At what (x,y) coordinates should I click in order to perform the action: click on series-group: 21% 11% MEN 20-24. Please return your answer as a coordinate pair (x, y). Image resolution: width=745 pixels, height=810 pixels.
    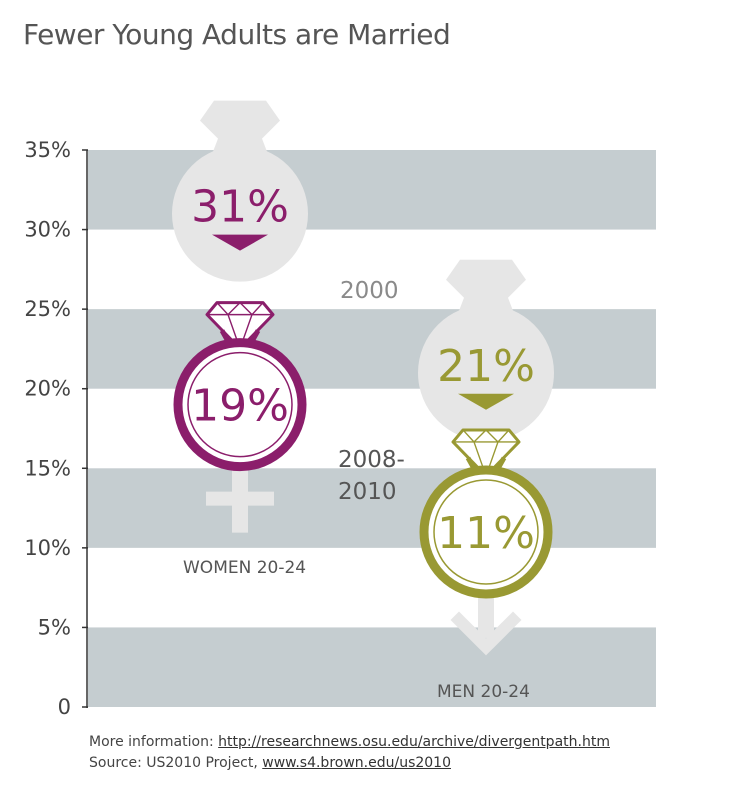
    Looking at the image, I should click on (486, 480).